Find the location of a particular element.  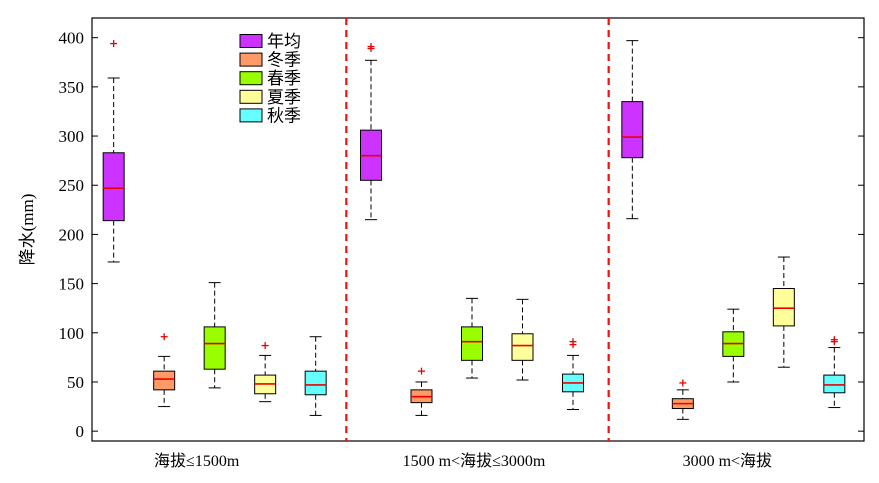

group-label: 1500 m<海拔≤3000m is located at coordinates (474, 461).